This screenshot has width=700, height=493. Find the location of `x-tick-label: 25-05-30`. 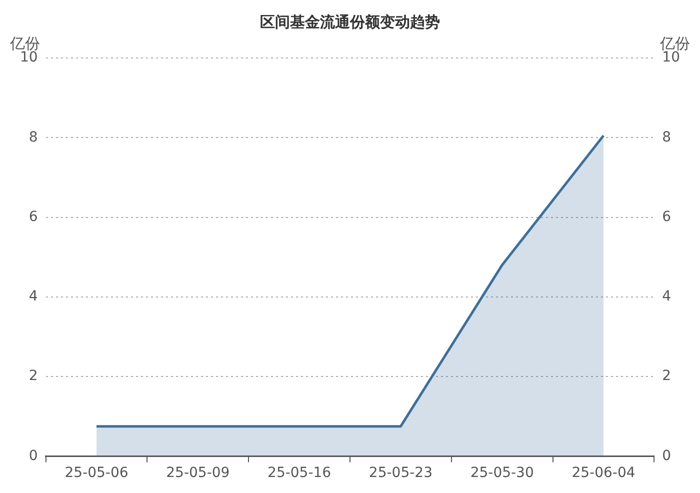

x-tick-label: 25-05-30 is located at coordinates (502, 473).